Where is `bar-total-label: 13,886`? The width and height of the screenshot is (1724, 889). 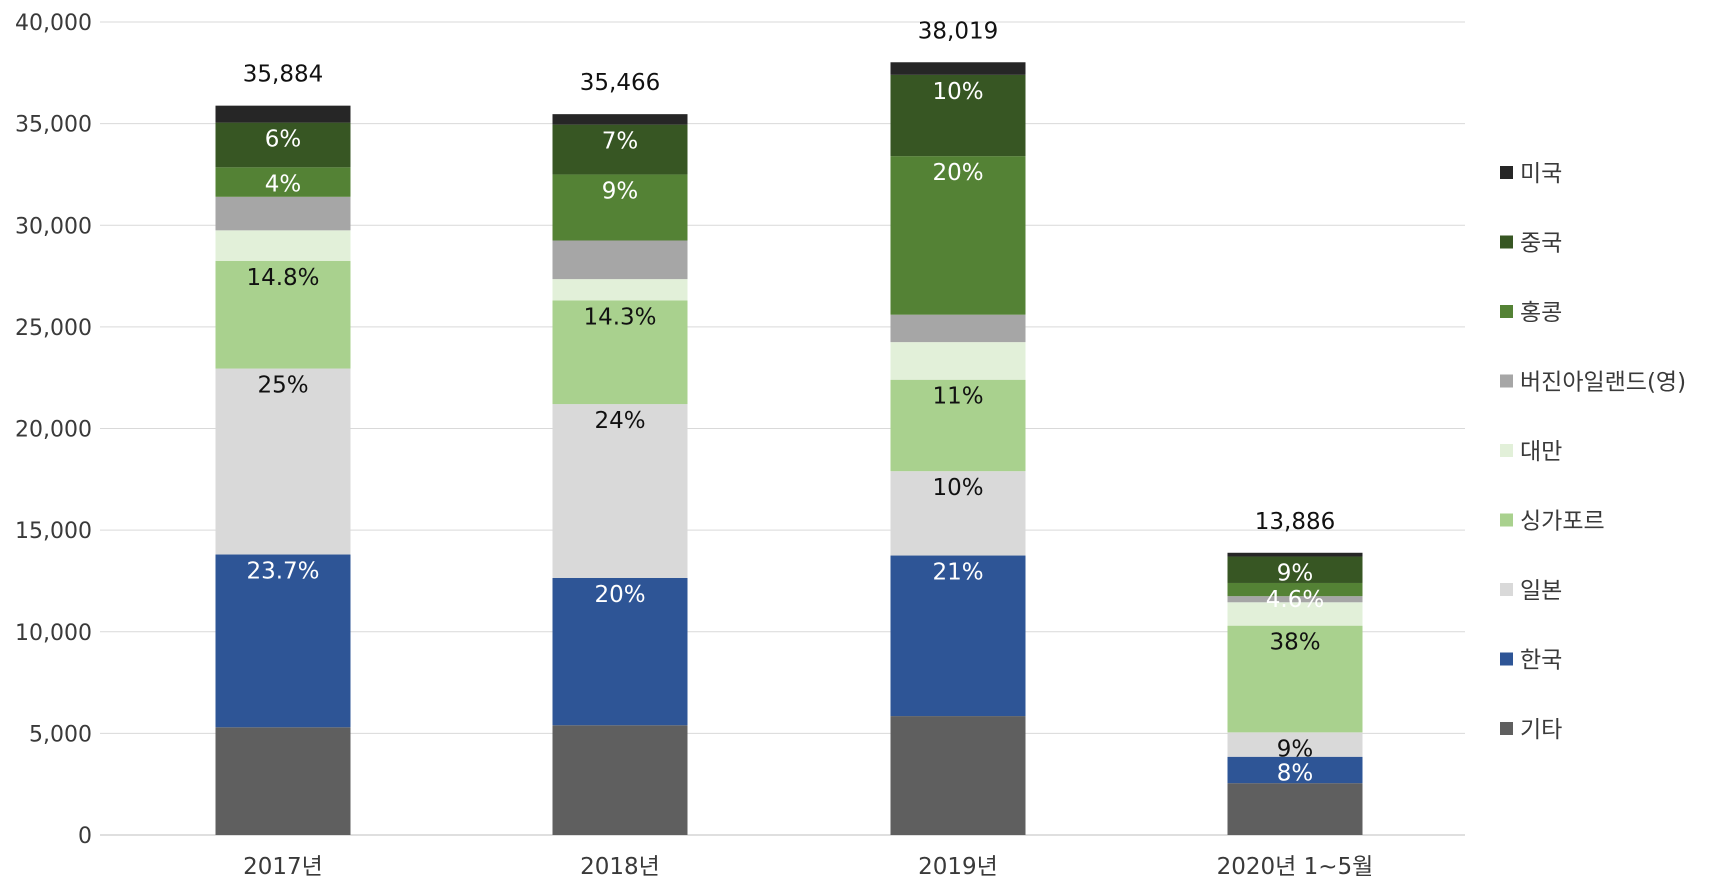 bar-total-label: 13,886 is located at coordinates (1295, 522).